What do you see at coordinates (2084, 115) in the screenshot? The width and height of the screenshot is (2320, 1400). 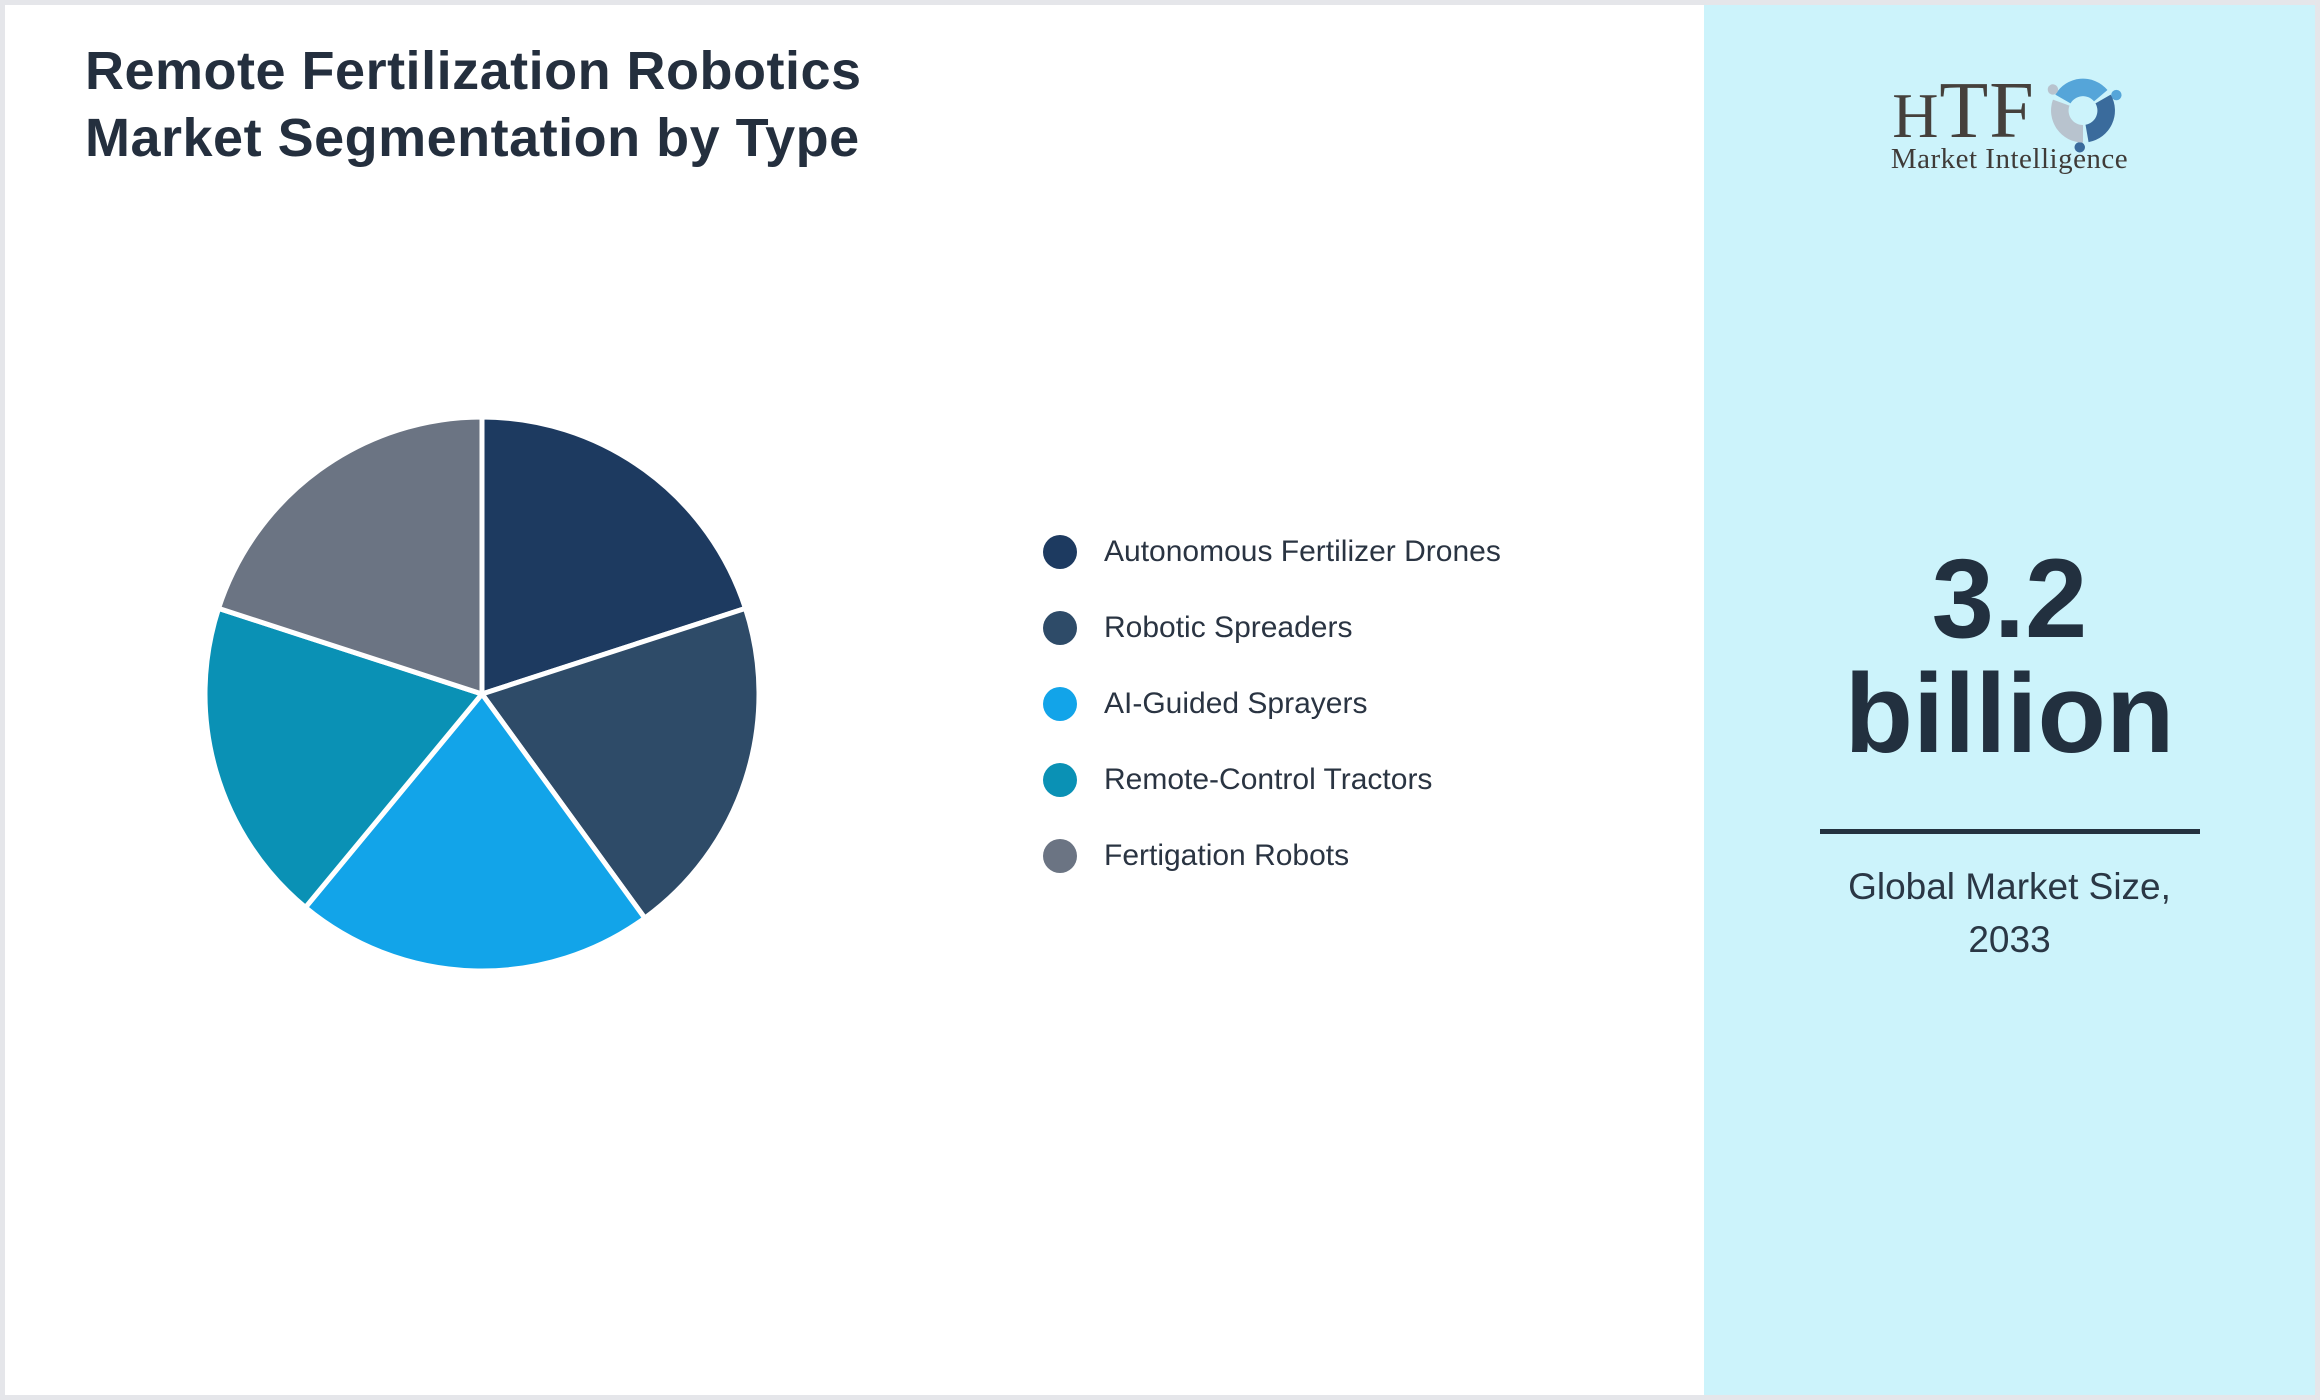 I see `brand-swirl-icon` at bounding box center [2084, 115].